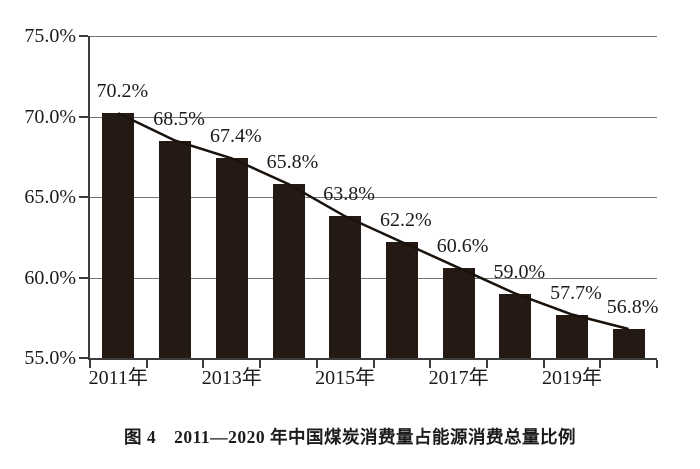 Image resolution: width=700 pixels, height=469 pixels. What do you see at coordinates (50, 358) in the screenshot?
I see `y-axis-label: 55.0%` at bounding box center [50, 358].